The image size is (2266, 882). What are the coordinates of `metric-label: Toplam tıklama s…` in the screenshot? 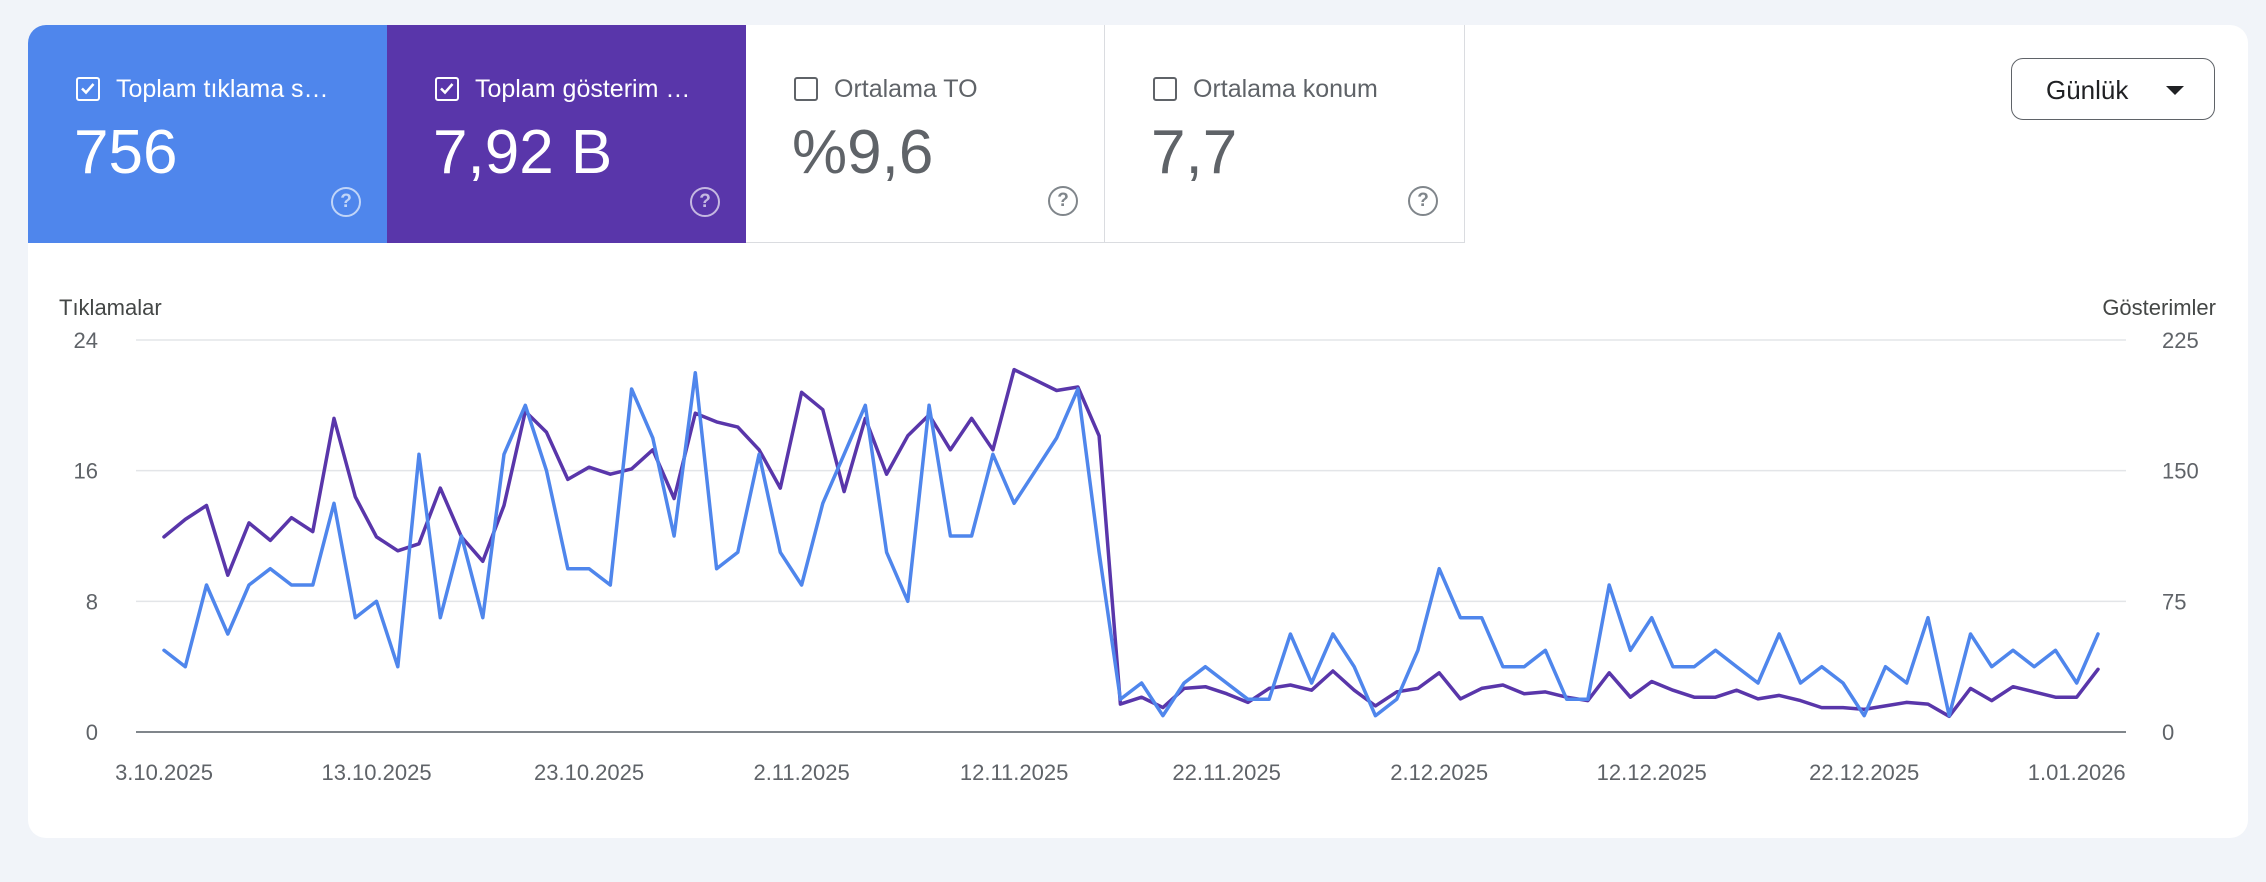 It's located at (222, 89).